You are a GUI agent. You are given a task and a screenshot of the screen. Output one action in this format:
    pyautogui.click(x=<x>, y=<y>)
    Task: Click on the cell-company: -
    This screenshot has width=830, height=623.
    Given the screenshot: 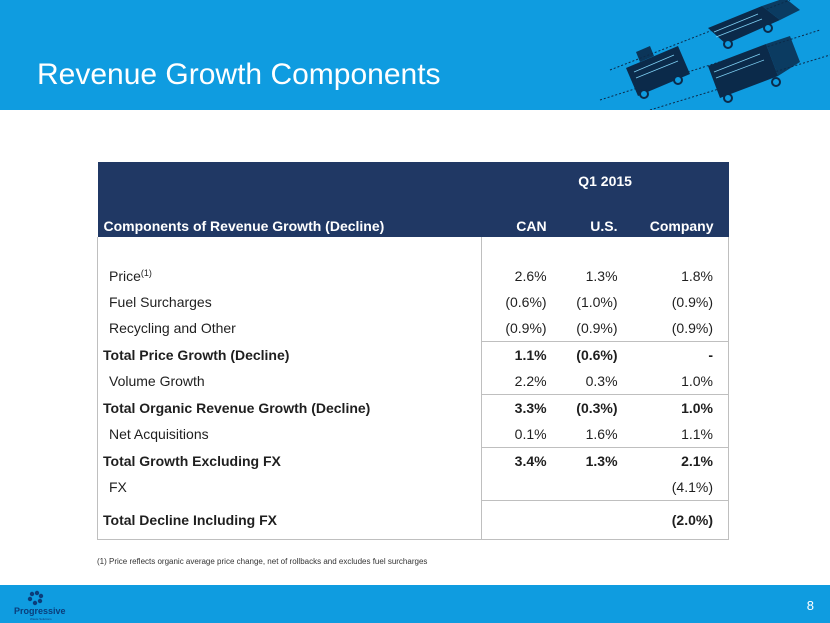 What is the action you would take?
    pyautogui.click(x=680, y=354)
    